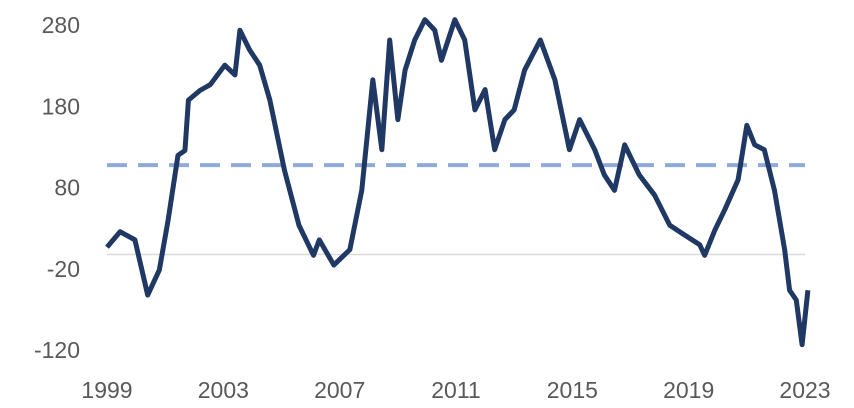  Describe the element at coordinates (688, 390) in the screenshot. I see `x-tick-label: 2019` at that location.